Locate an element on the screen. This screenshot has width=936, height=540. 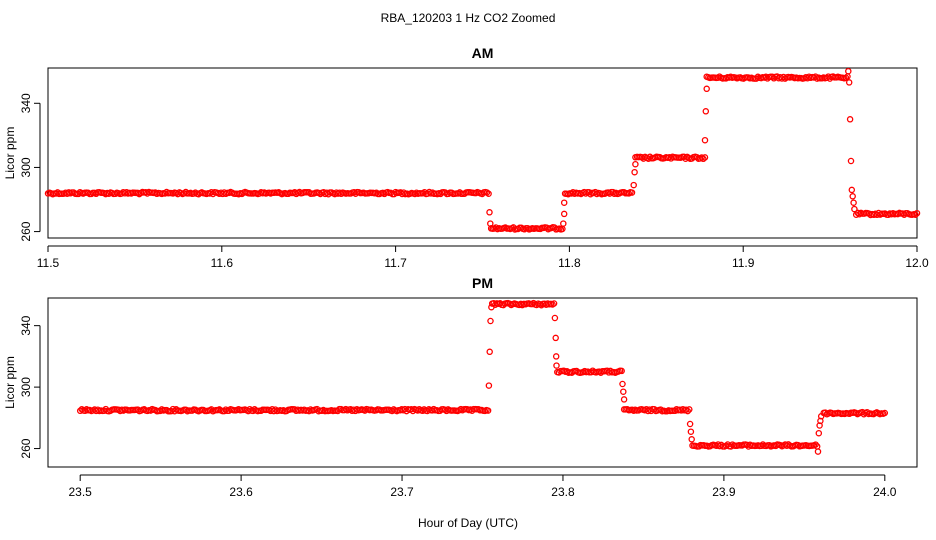
x-tick-label: 11.7 is located at coordinates (395, 263).